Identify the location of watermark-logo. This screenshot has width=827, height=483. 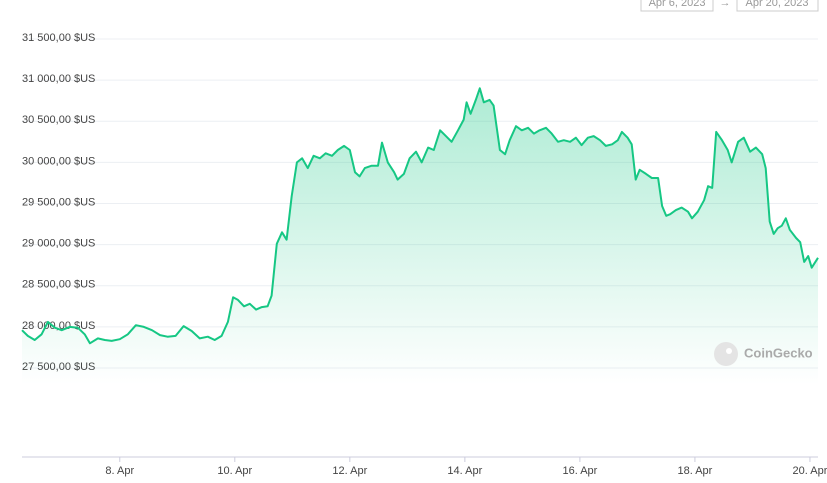
(726, 354).